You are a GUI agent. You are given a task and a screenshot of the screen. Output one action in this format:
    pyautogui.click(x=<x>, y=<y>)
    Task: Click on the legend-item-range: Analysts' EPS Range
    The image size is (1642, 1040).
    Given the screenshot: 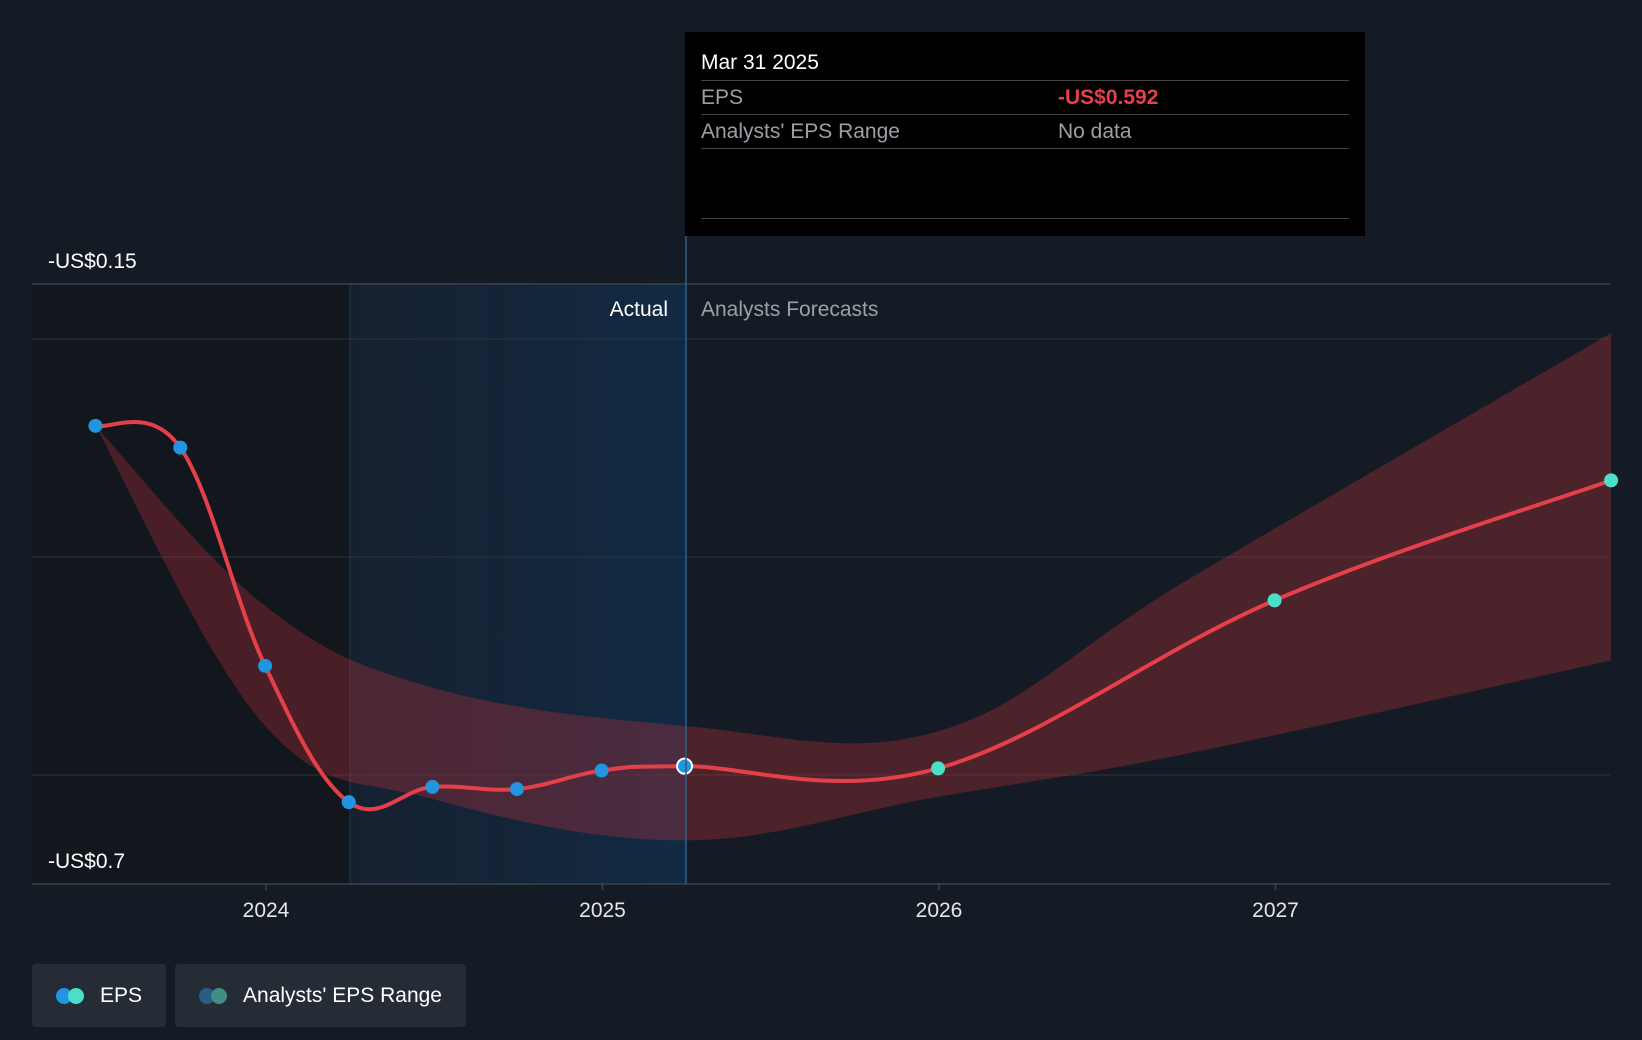 What is the action you would take?
    pyautogui.click(x=320, y=995)
    